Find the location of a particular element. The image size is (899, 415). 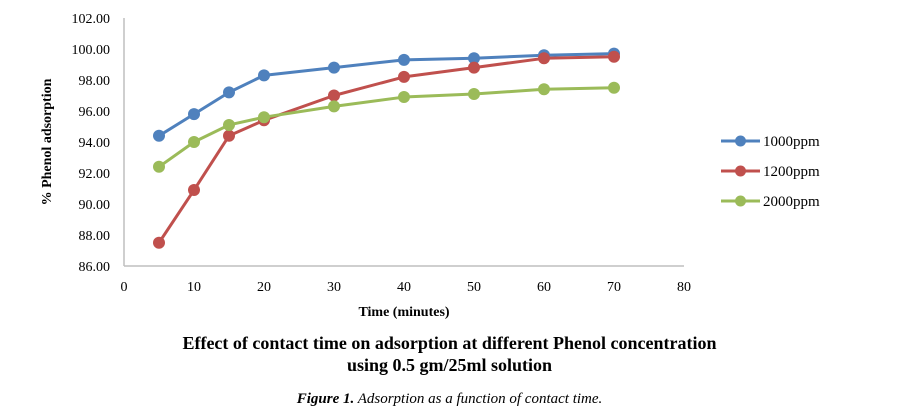

legend-item: 1200ppm is located at coordinates (770, 172).